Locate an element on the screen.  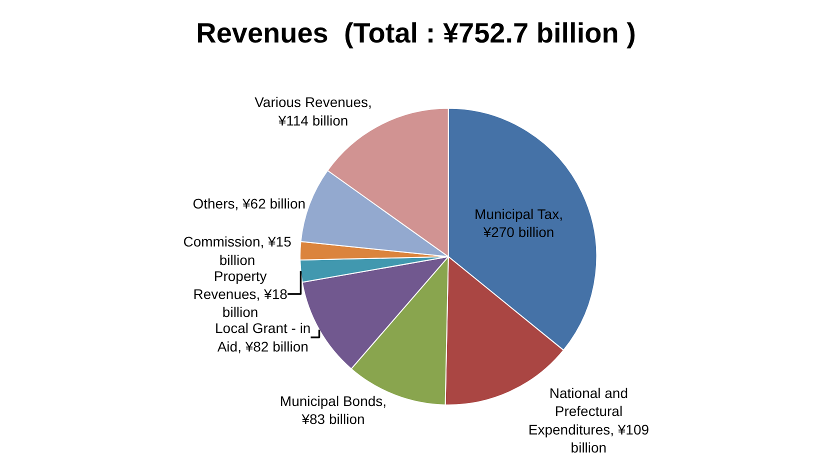
slice-label: Commission, ¥15 billion is located at coordinates (237, 251).